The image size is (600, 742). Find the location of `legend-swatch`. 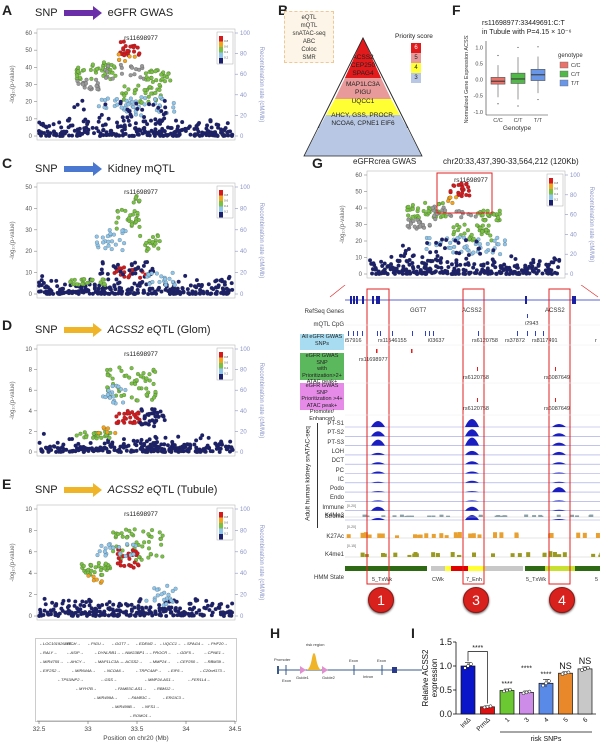

legend-swatch is located at coordinates (564, 65).